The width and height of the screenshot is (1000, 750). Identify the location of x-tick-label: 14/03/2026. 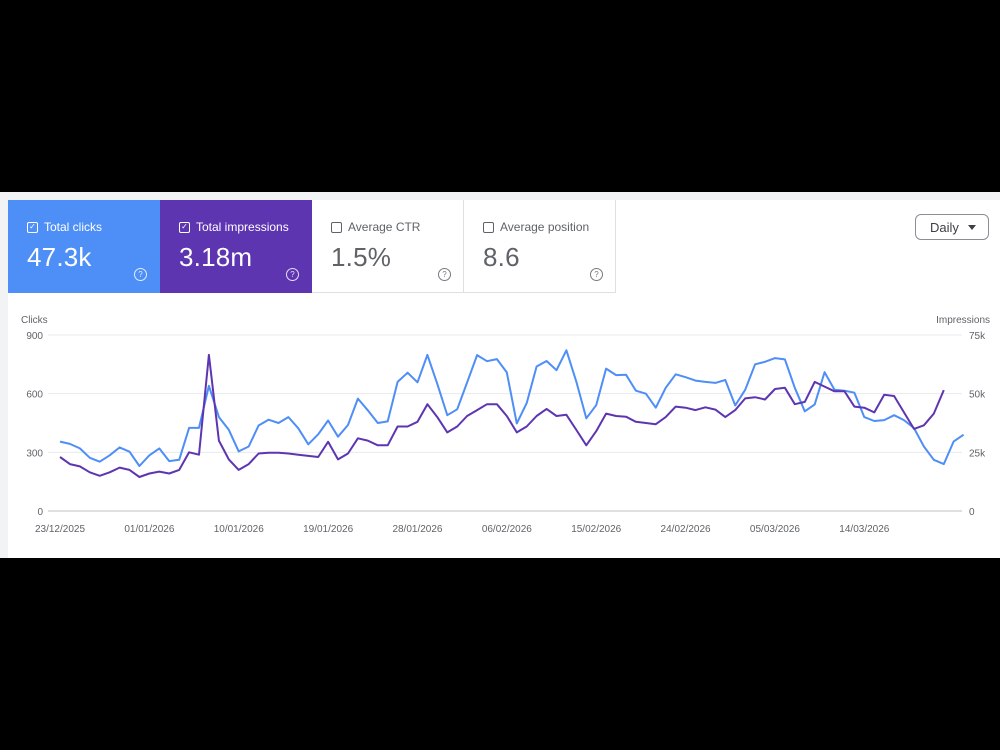
(864, 529).